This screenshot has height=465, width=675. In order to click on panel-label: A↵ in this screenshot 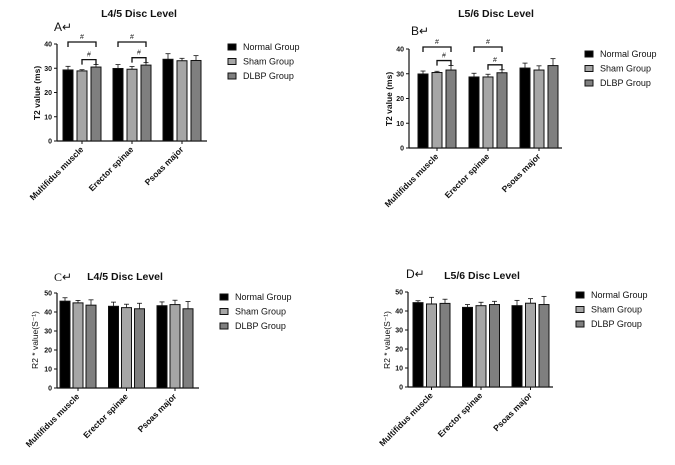, I will do `click(63, 27)`.